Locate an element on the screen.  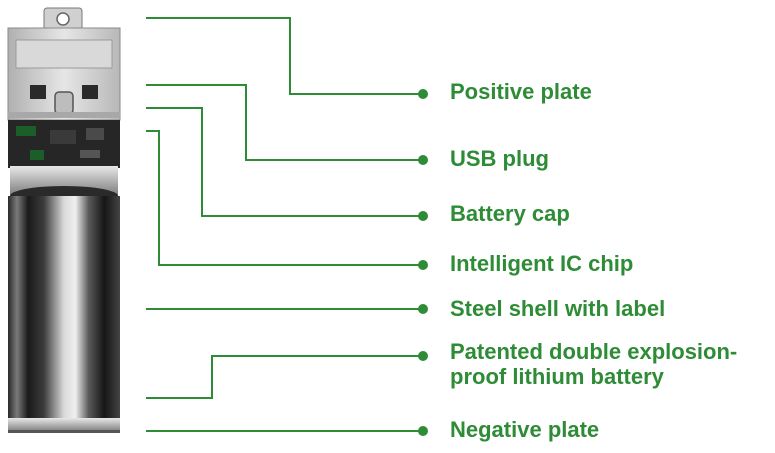
leader-patented-battery is located at coordinates (284, 377).